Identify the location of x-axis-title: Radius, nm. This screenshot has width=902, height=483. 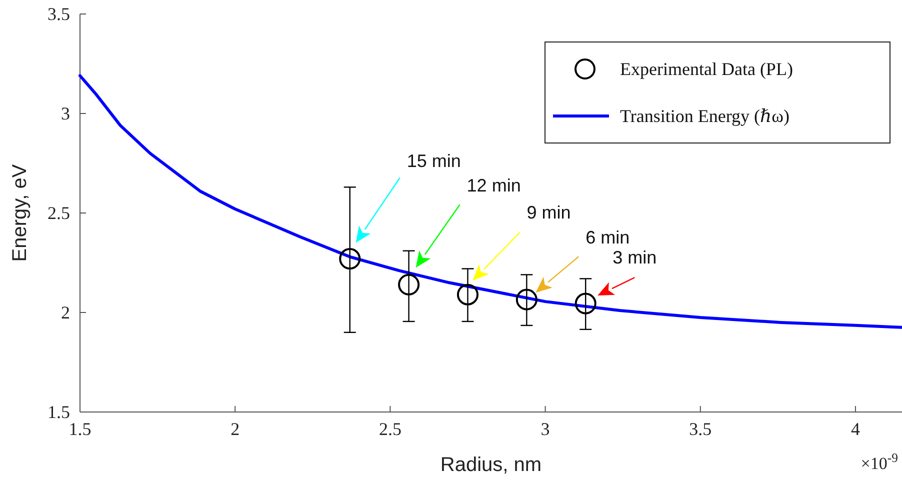
(491, 465).